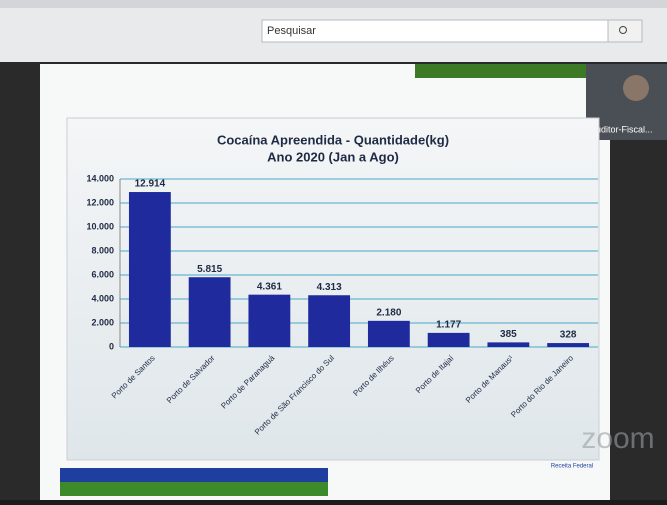  I want to click on participant-face, so click(636, 88).